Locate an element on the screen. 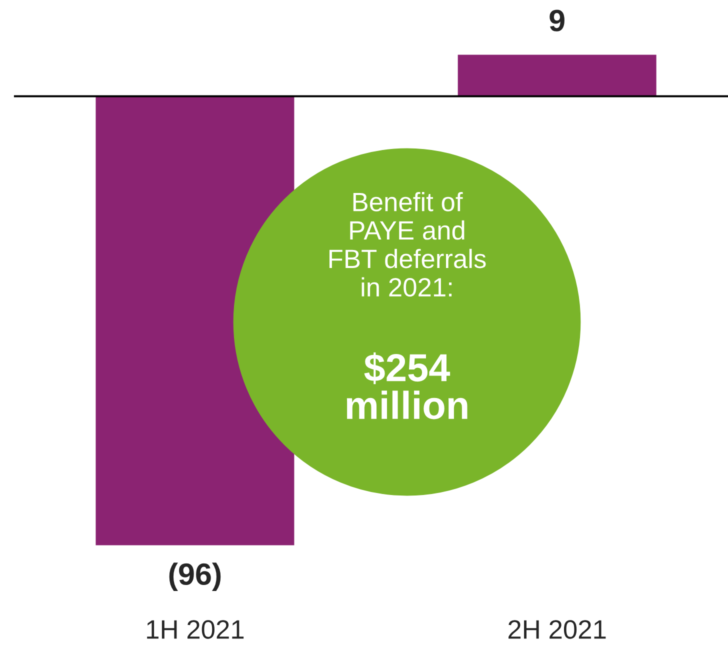 This screenshot has height=650, width=728. data-label: 9 is located at coordinates (557, 21).